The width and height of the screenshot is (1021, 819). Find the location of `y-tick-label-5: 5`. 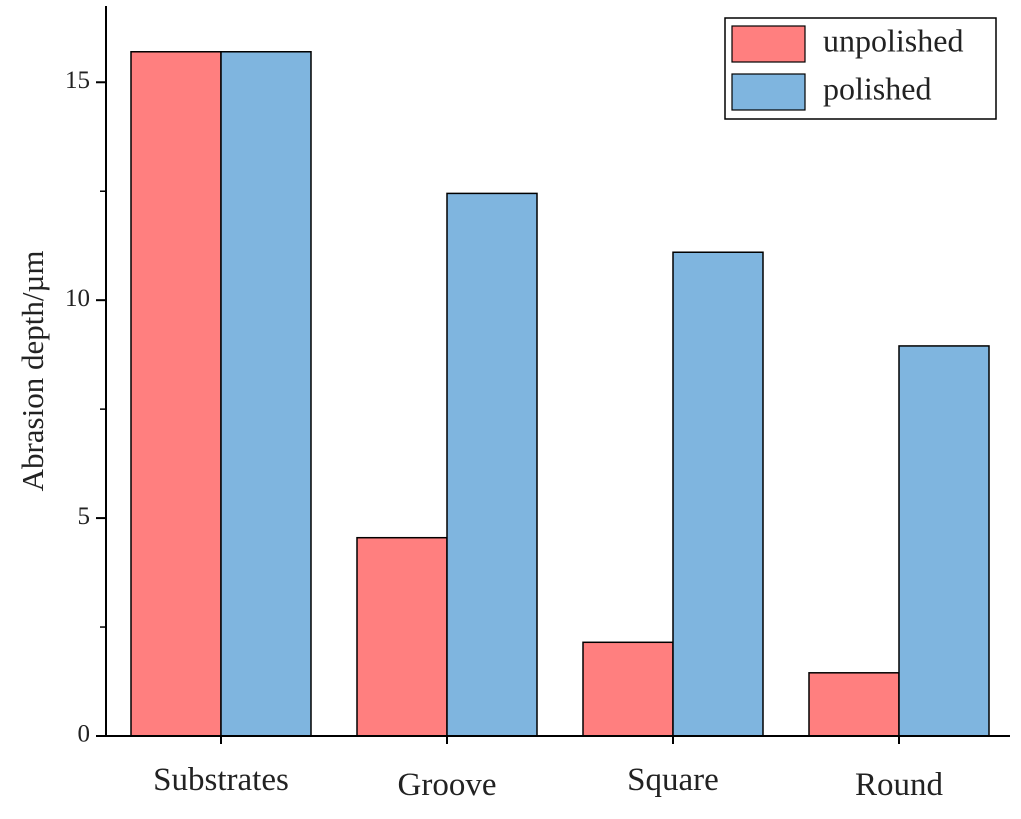

y-tick-label-5: 5 is located at coordinates (84, 516).